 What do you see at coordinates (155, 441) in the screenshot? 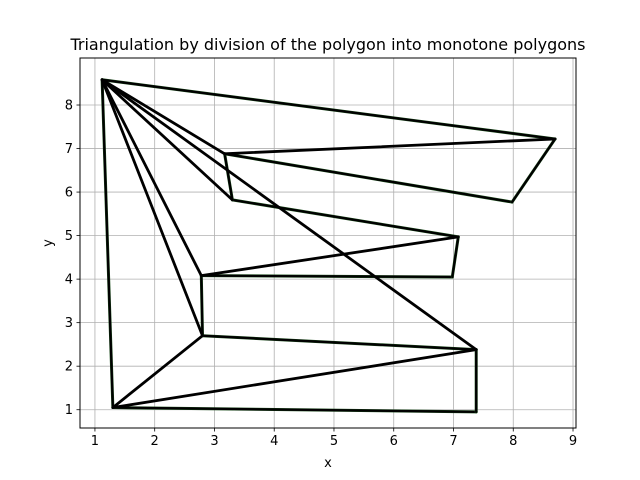
I see `x-tick-label-1: 2` at bounding box center [155, 441].